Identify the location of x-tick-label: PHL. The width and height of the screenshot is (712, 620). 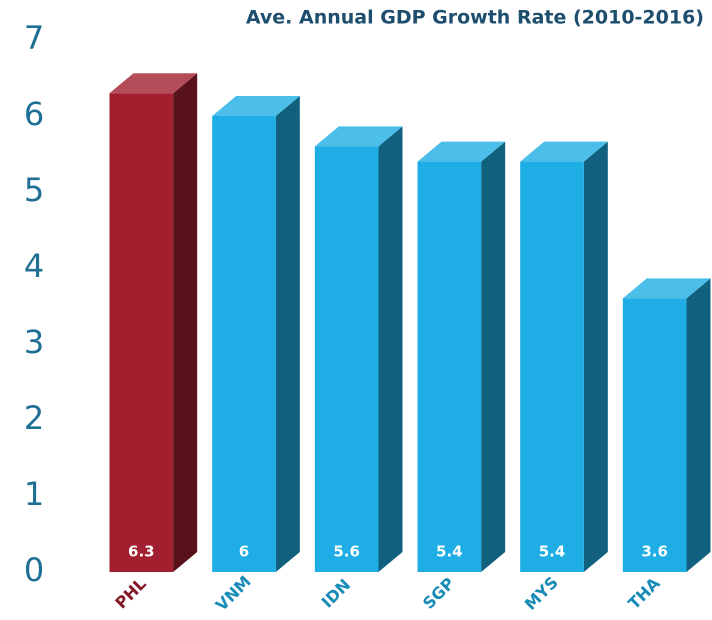
(130, 593).